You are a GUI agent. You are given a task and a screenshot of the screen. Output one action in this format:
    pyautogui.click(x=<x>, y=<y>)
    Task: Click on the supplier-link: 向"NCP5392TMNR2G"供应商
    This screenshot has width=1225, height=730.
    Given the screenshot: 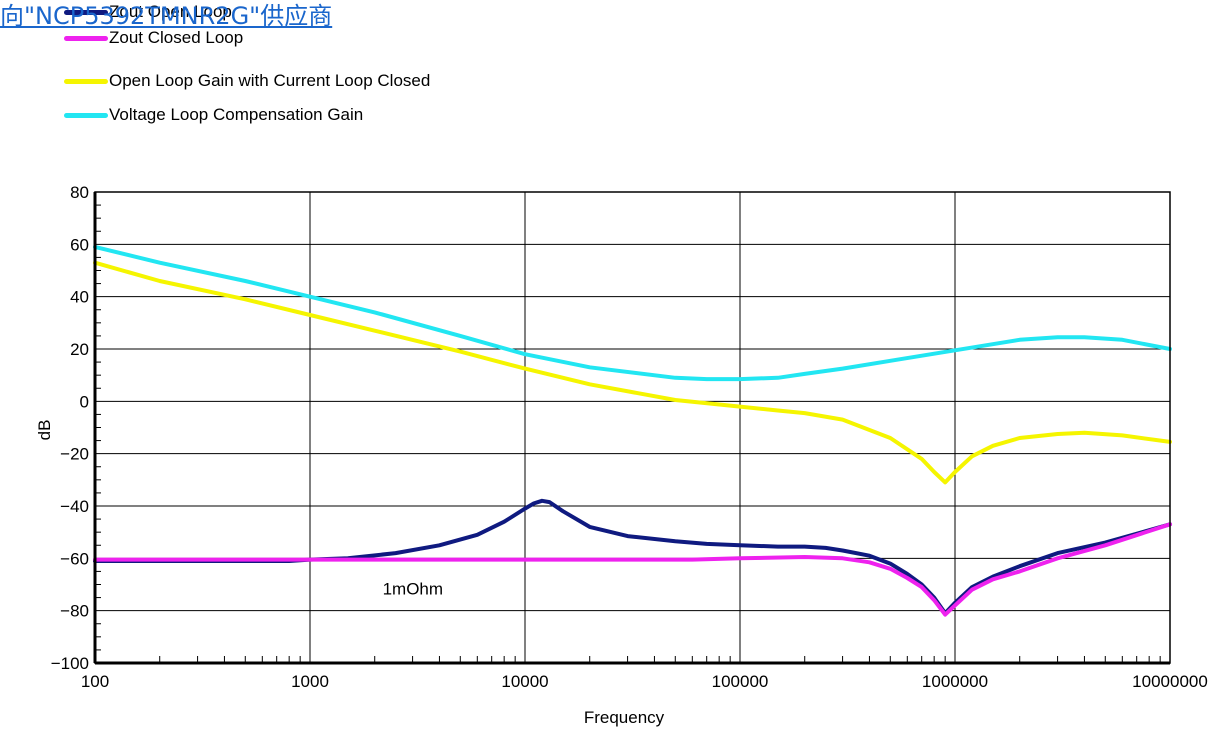 What is the action you would take?
    pyautogui.click(x=166, y=16)
    